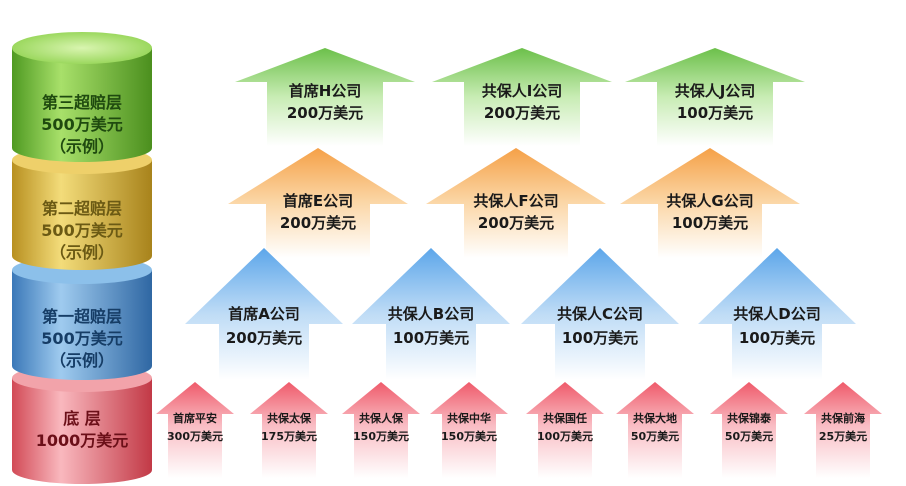 The height and width of the screenshot is (486, 906). Describe the element at coordinates (195, 436) in the screenshot. I see `arrow-base-1-amount: 300万美元` at that location.